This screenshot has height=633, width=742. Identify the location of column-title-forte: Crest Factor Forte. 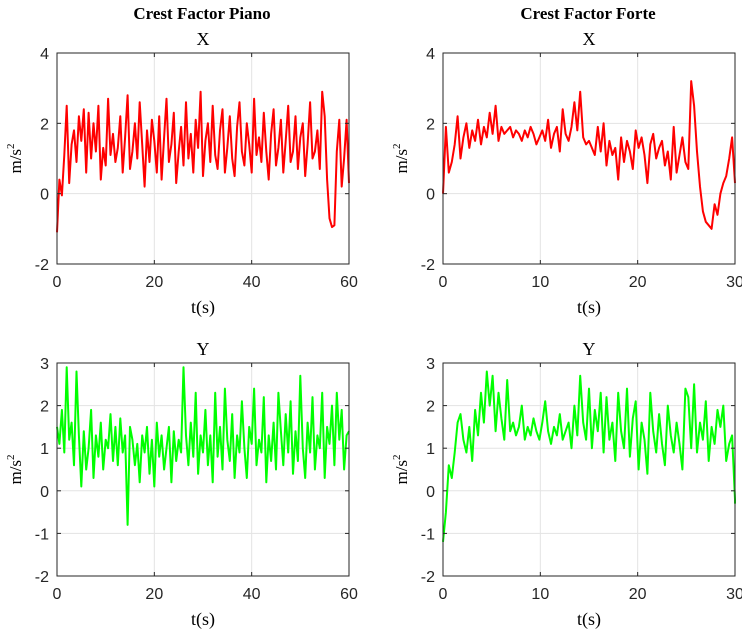
(588, 13).